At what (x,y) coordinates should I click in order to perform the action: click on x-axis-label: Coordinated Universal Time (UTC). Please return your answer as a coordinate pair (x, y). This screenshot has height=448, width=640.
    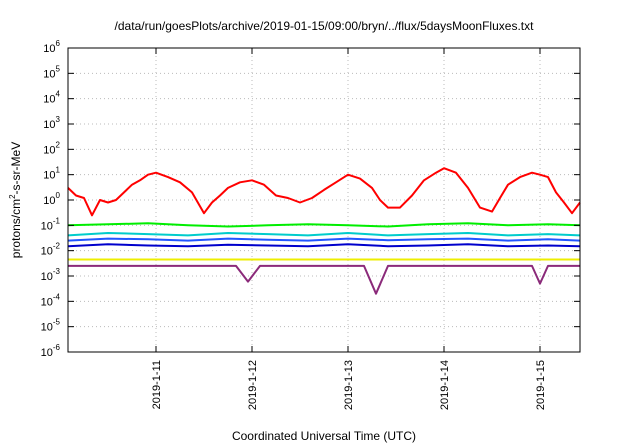
    Looking at the image, I should click on (324, 436).